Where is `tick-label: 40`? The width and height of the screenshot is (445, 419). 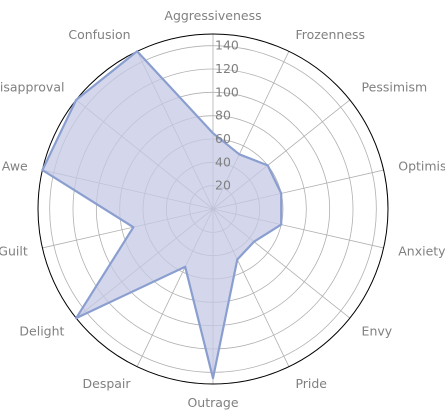
tick-label: 40 is located at coordinates (223, 161).